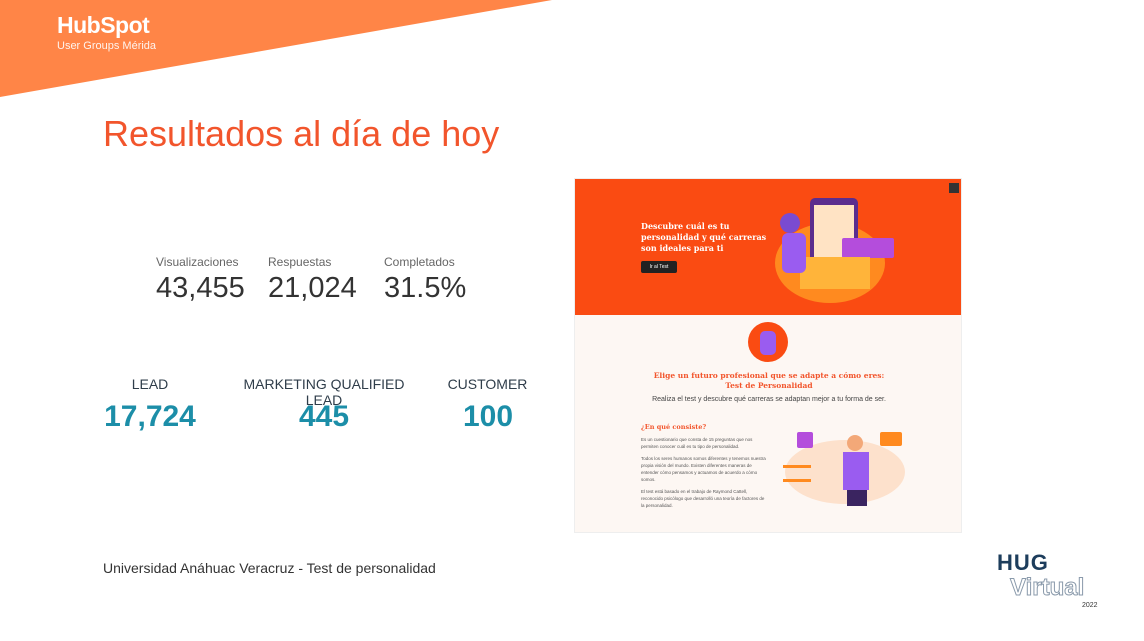 This screenshot has height=641, width=1144. Describe the element at coordinates (312, 288) in the screenshot. I see `metric-value: 21,024` at that location.